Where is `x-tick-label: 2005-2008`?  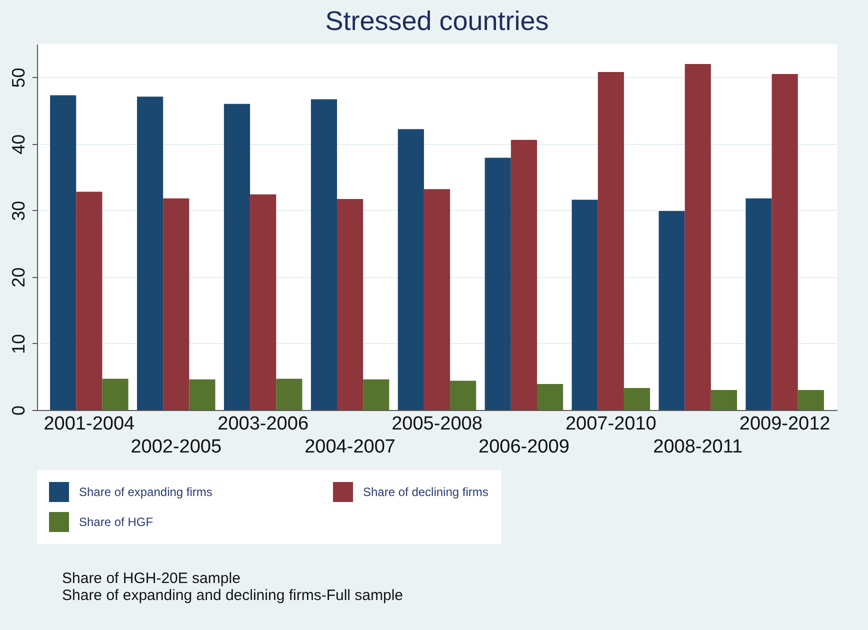
x-tick-label: 2005-2008 is located at coordinates (437, 424).